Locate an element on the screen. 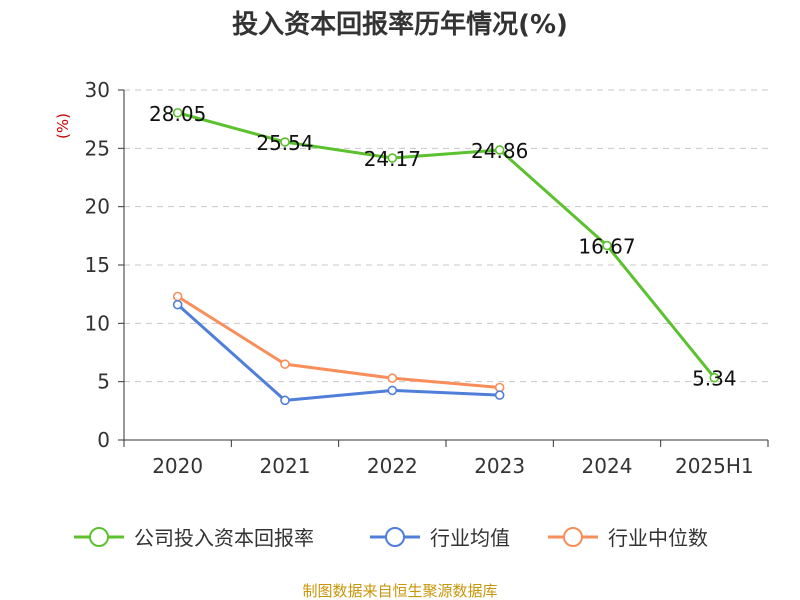 This screenshot has width=800, height=600. x-tick-label: 2025H1 is located at coordinates (714, 466).